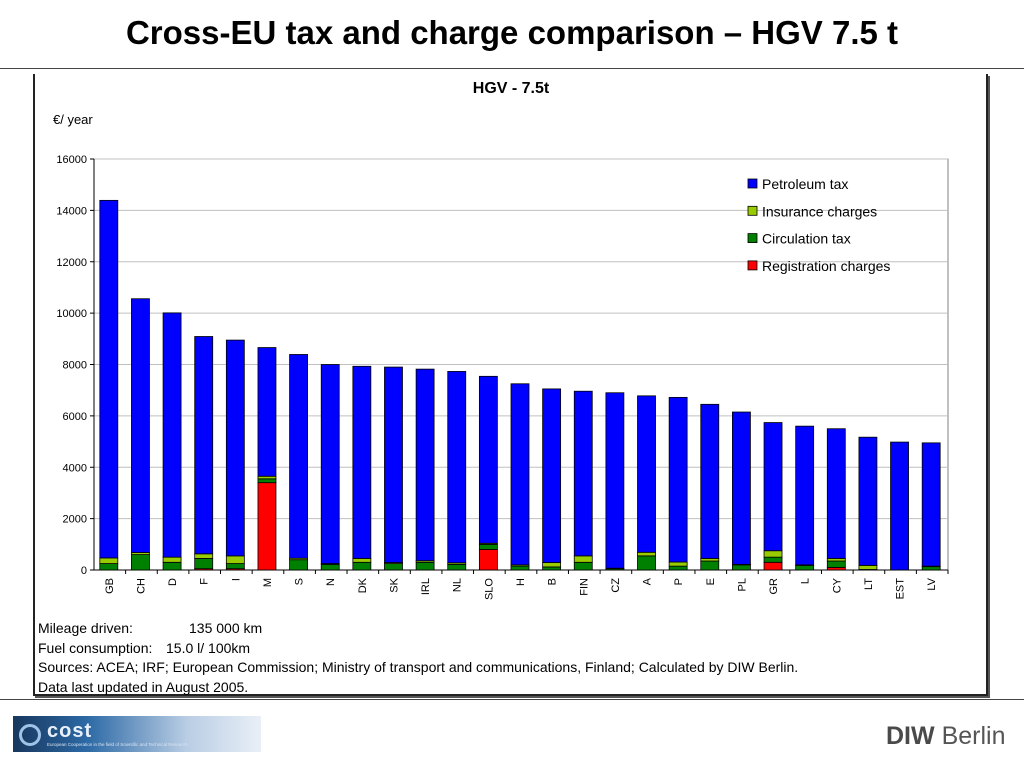 The width and height of the screenshot is (1024, 768). Describe the element at coordinates (71, 263) in the screenshot. I see `y-tick-label: 12000` at that location.